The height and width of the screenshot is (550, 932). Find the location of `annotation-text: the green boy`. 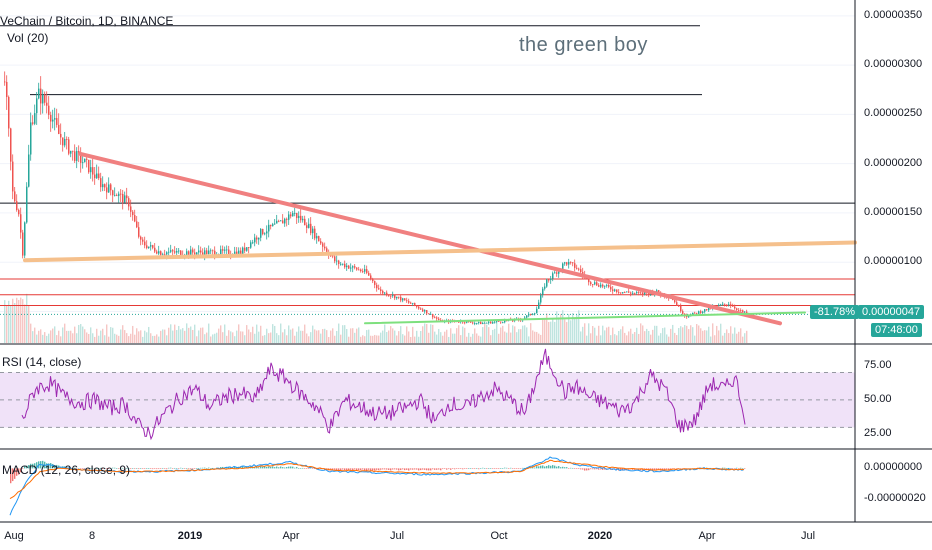

annotation-text: the green boy is located at coordinates (583, 45).